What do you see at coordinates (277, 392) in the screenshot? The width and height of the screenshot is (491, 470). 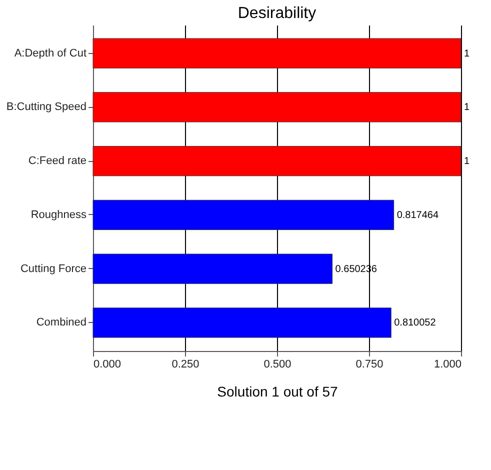 I see `x-axis-title: Solution 1 out of 57` at bounding box center [277, 392].